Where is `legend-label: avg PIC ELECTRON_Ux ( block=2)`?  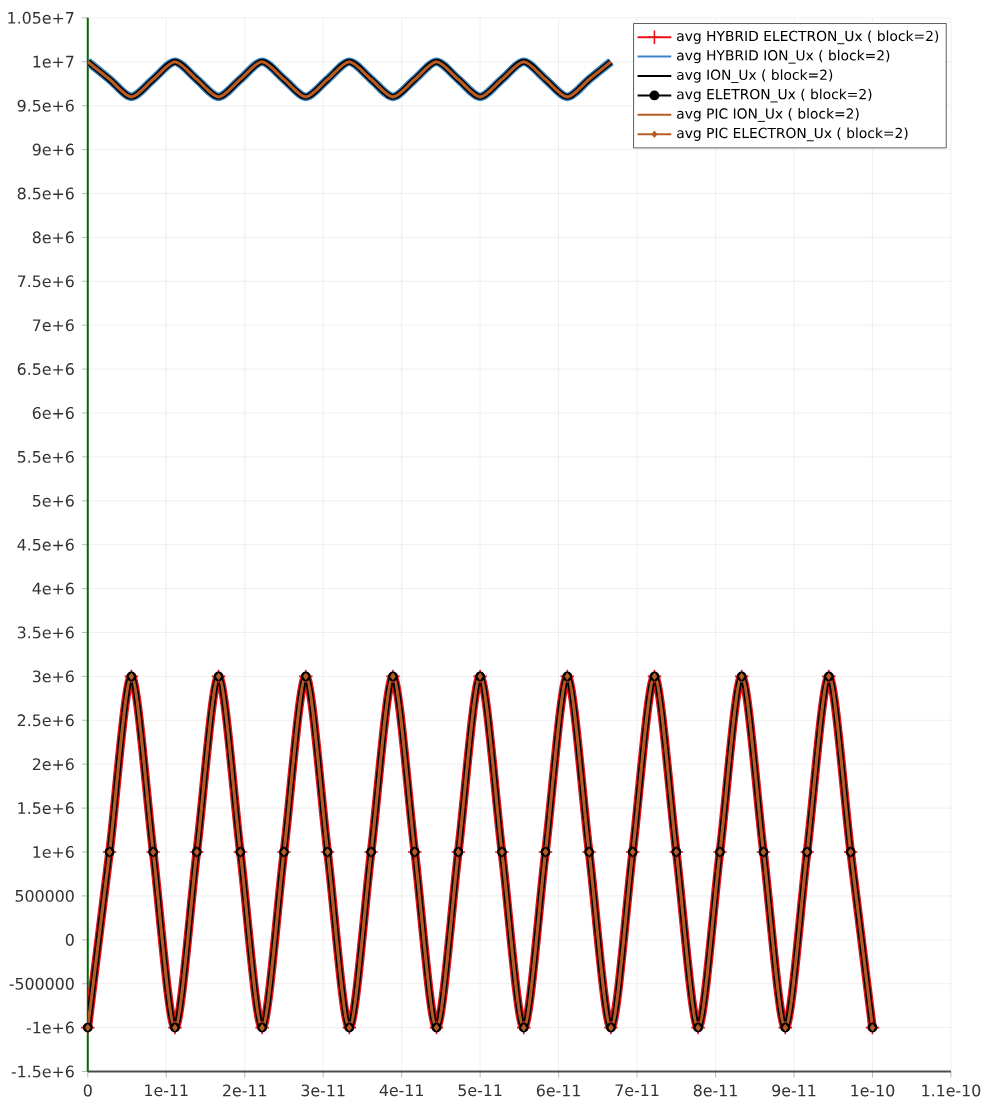 legend-label: avg PIC ELECTRON_Ux ( block=2) is located at coordinates (792, 134).